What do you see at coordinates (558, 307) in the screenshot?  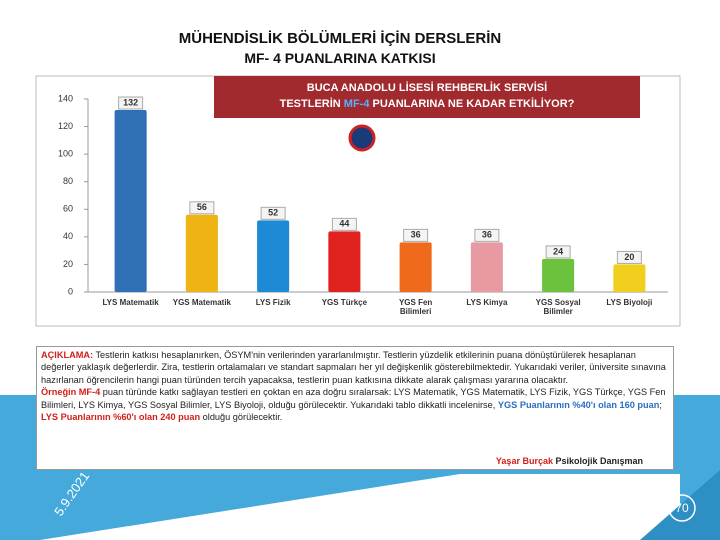 I see `x-tick-label: YGS Sosyal Bilimler` at bounding box center [558, 307].